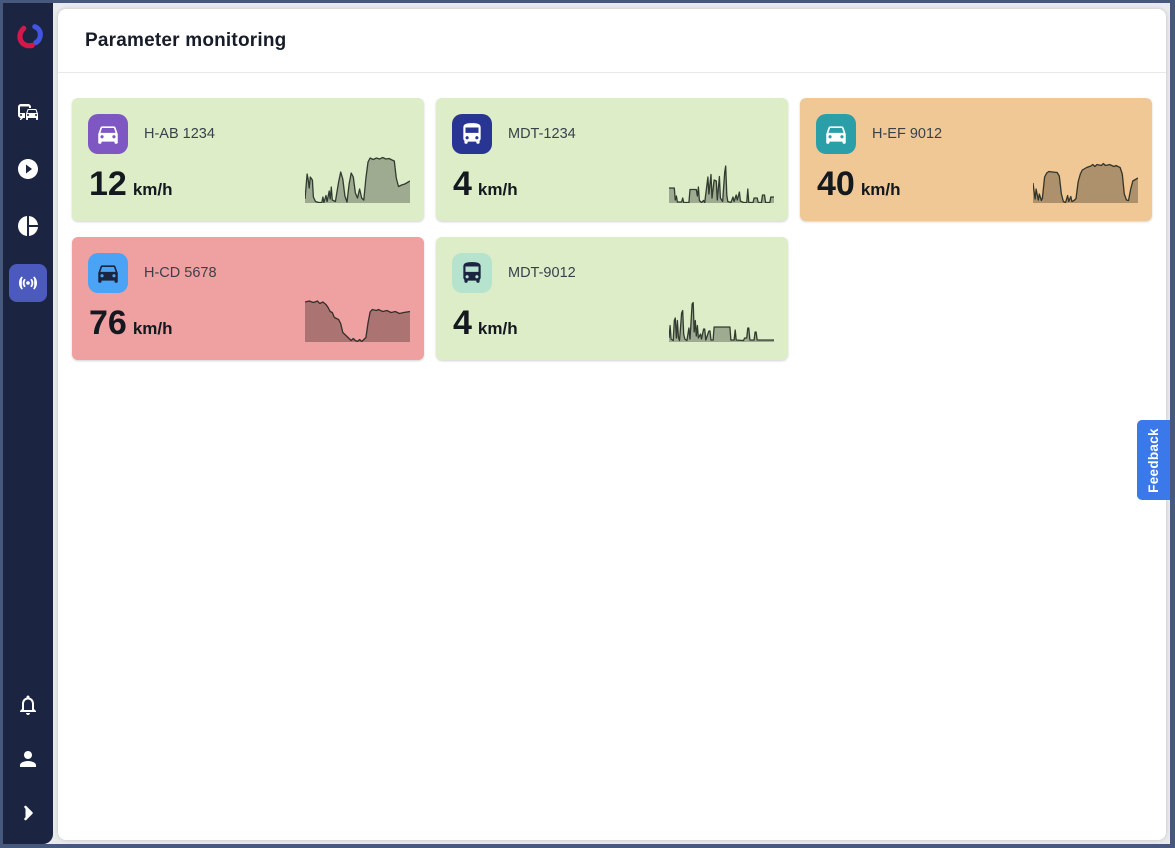 This screenshot has width=1175, height=848. What do you see at coordinates (612, 273) in the screenshot?
I see `card-header: MDT-9012` at bounding box center [612, 273].